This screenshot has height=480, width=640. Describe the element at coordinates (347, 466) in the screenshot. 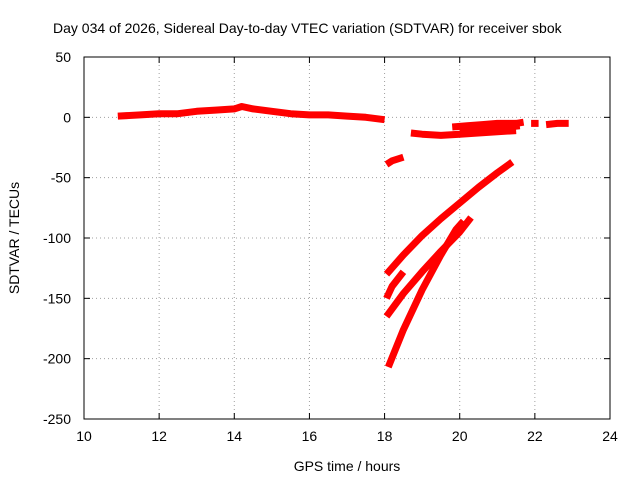

I see `x-axis-label: GPS time / hours` at that location.